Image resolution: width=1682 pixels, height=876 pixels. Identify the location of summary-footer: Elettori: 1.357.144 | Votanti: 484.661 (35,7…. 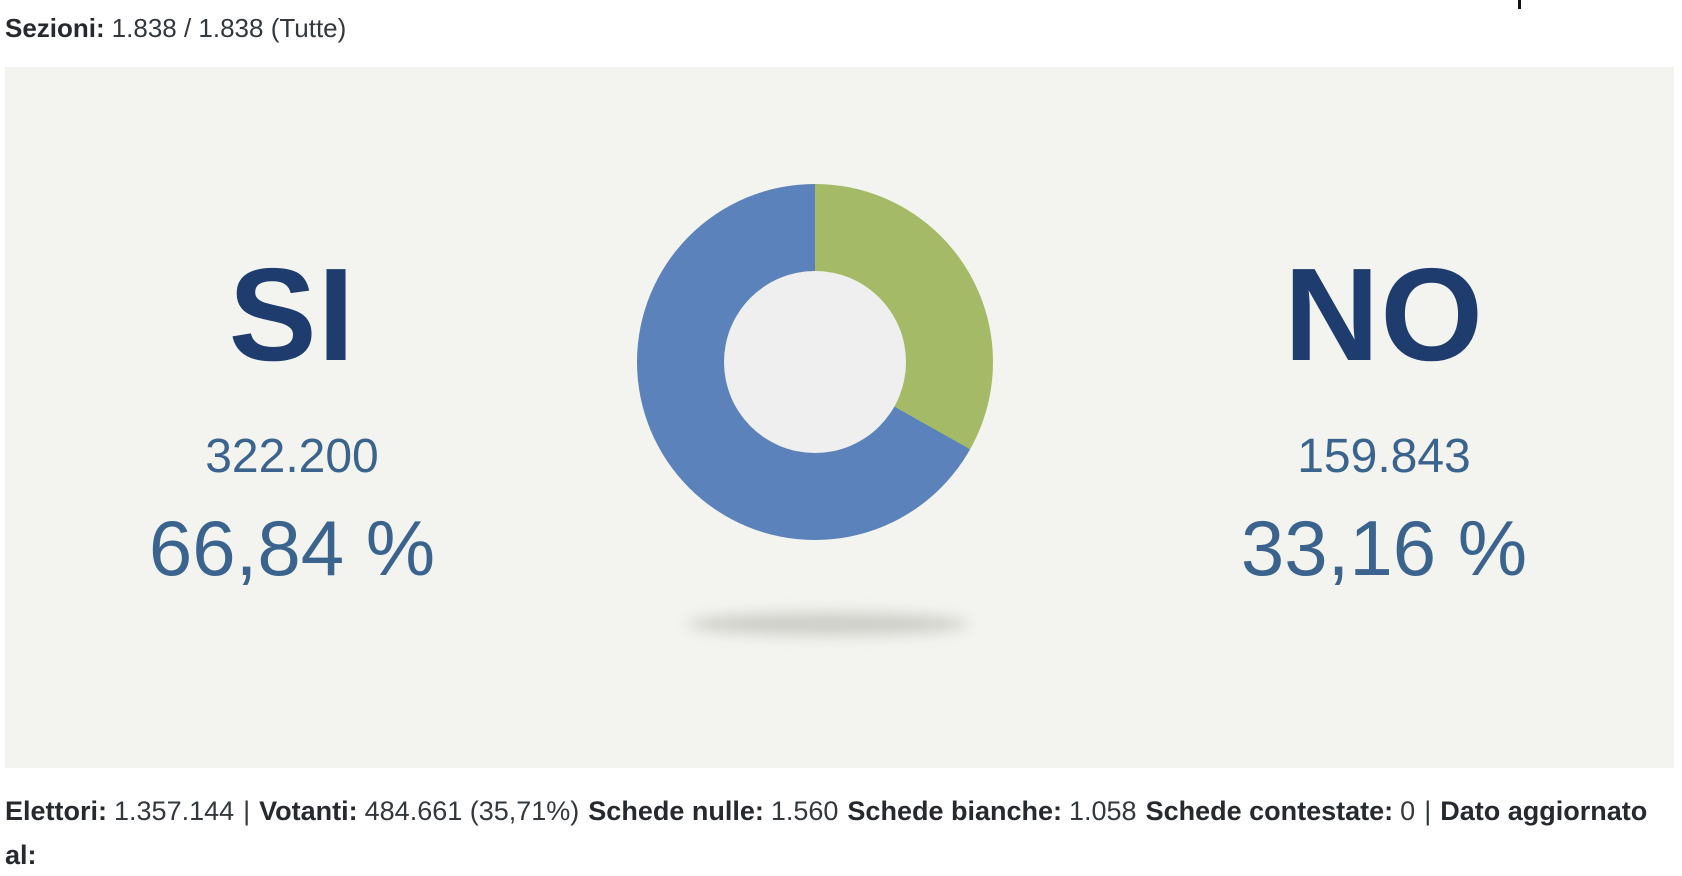
(835, 832).